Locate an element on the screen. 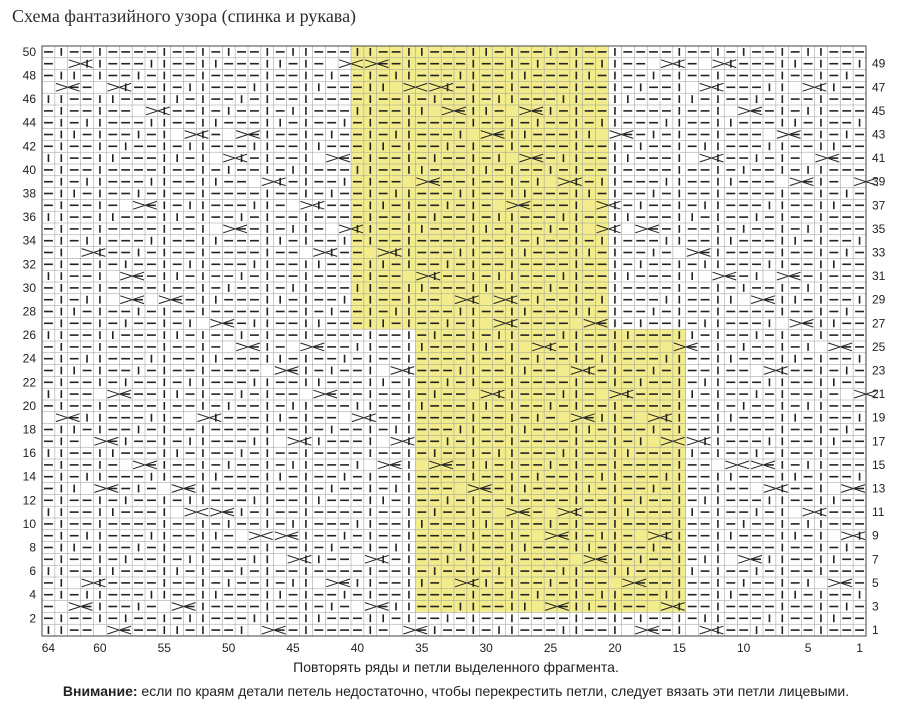  left-row-label: 42 is located at coordinates (30, 146).